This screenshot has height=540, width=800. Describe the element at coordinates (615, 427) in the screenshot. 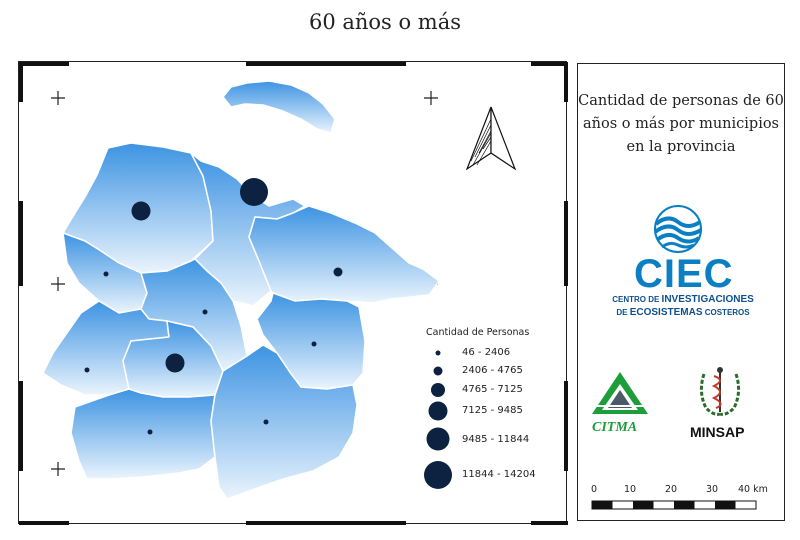

I see `citma-word: CITMA` at that location.